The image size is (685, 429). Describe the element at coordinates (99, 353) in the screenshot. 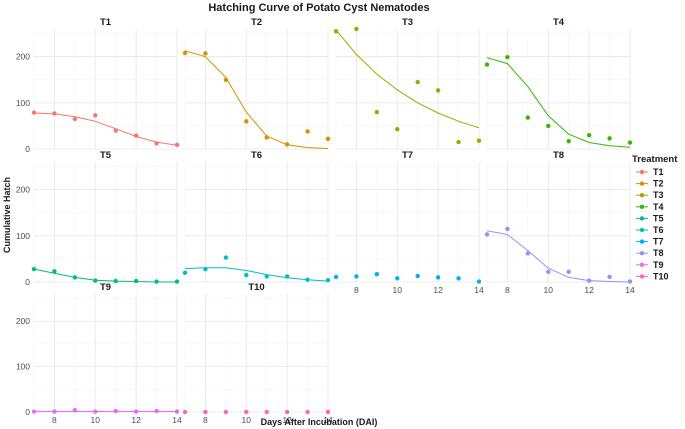

I see `facet-t9: T9 0 100 200 8 10 12 14` at that location.